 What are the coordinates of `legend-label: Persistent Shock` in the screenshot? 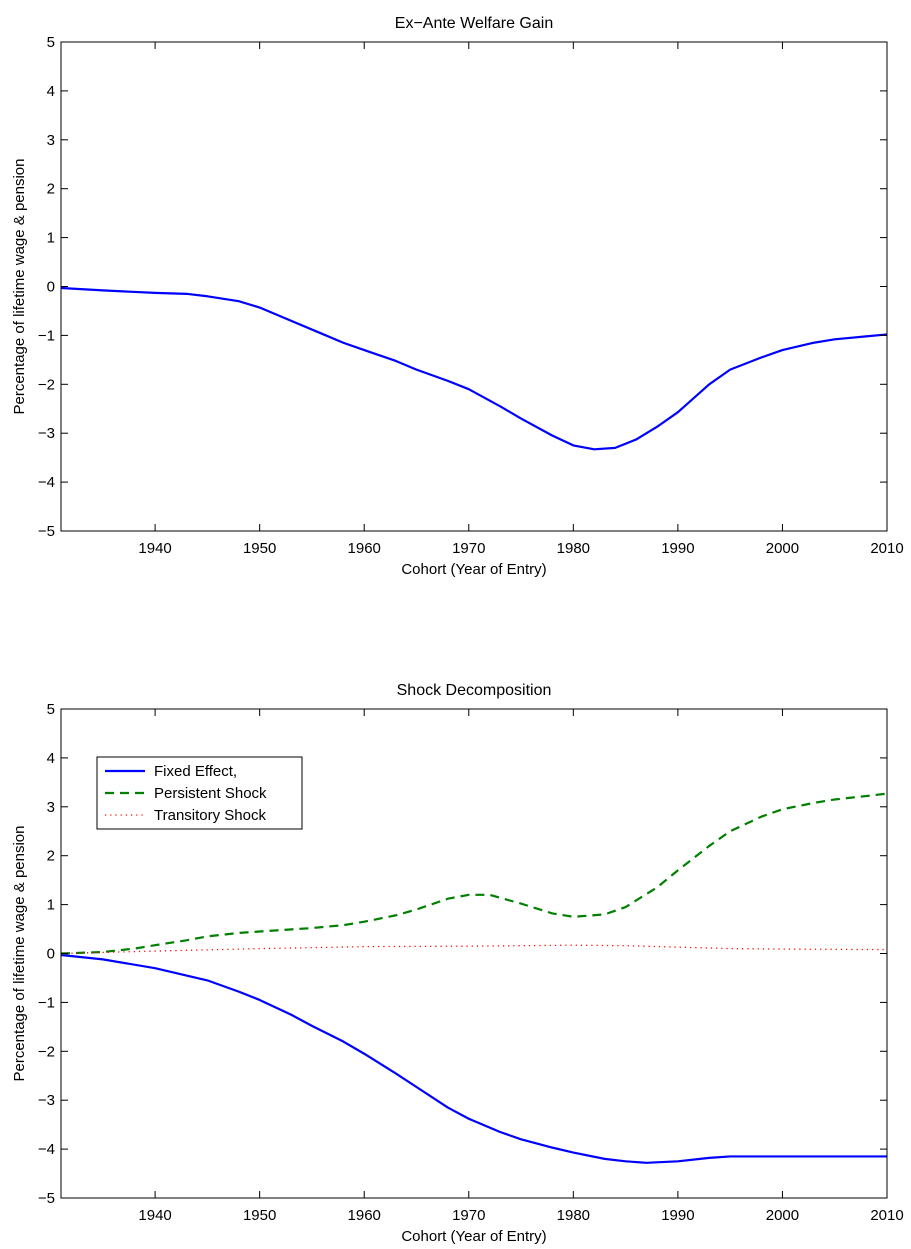 It's located at (210, 793).